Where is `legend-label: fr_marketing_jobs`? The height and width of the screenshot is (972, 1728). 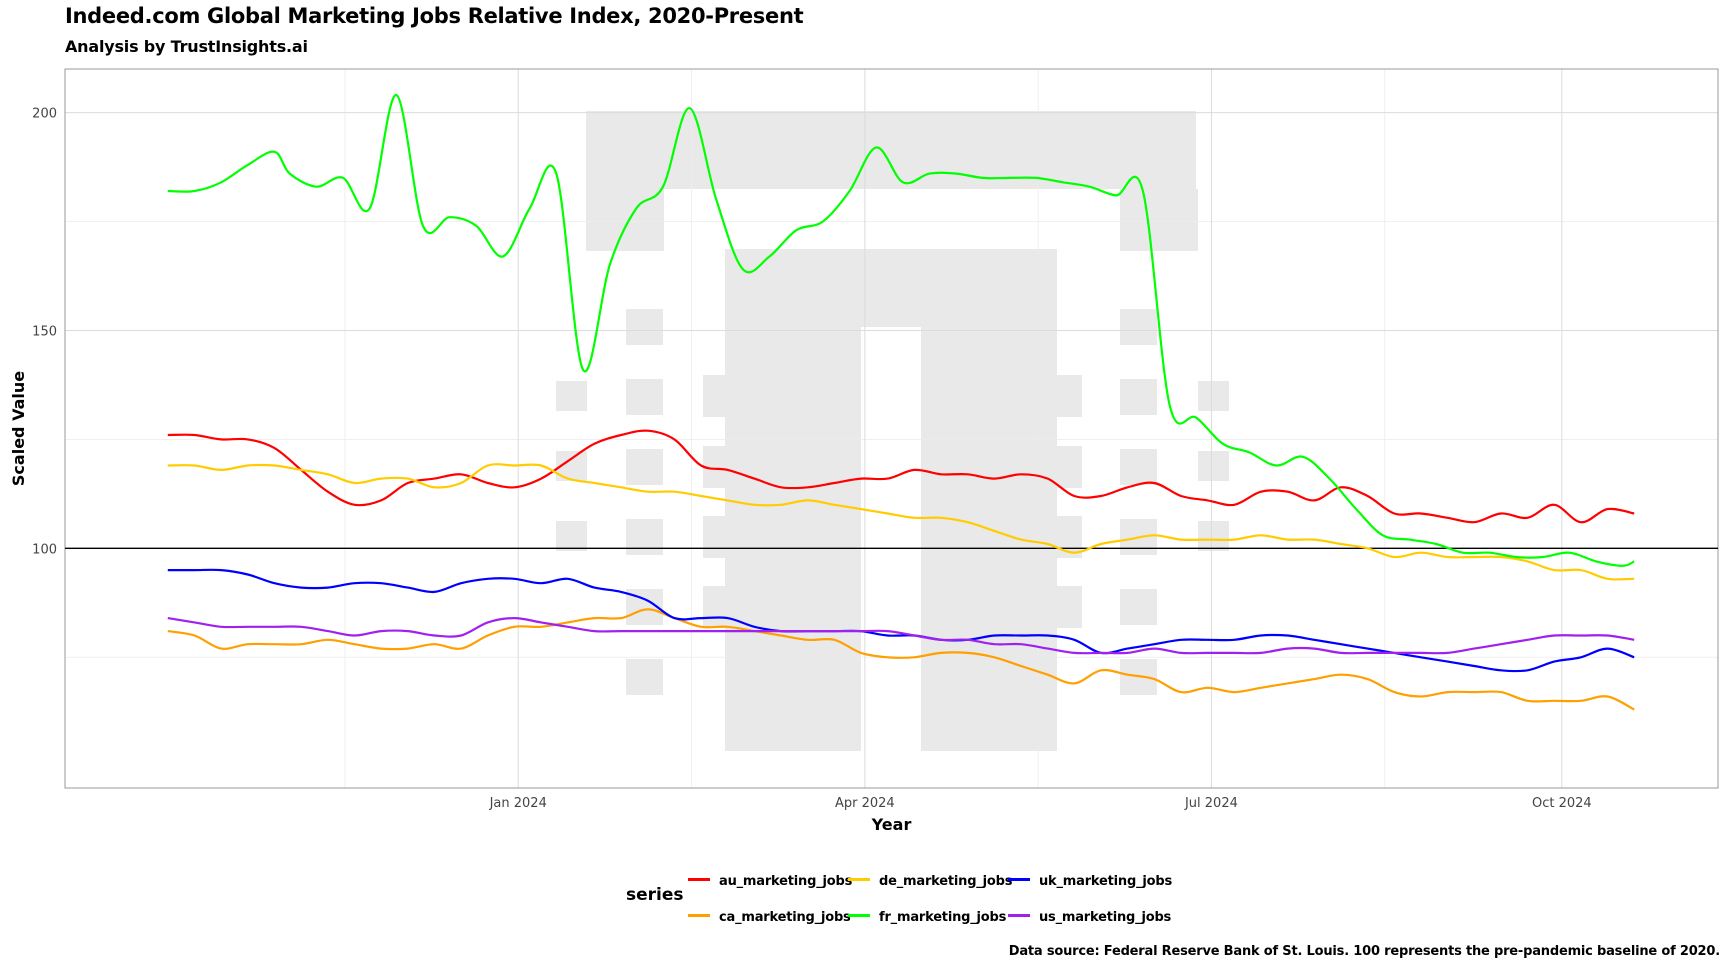 legend-label: fr_marketing_jobs is located at coordinates (943, 917).